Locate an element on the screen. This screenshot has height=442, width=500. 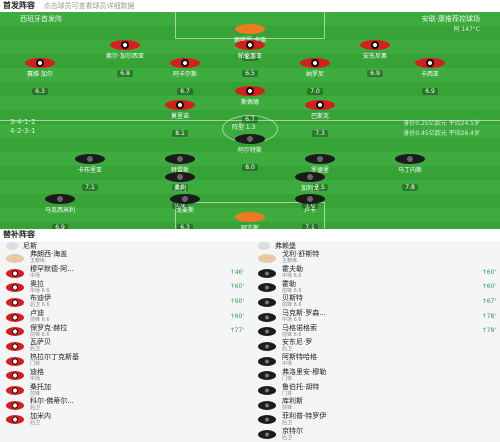
away-team-label: 安联·康推荐控球场 is located at coordinates (450, 19).